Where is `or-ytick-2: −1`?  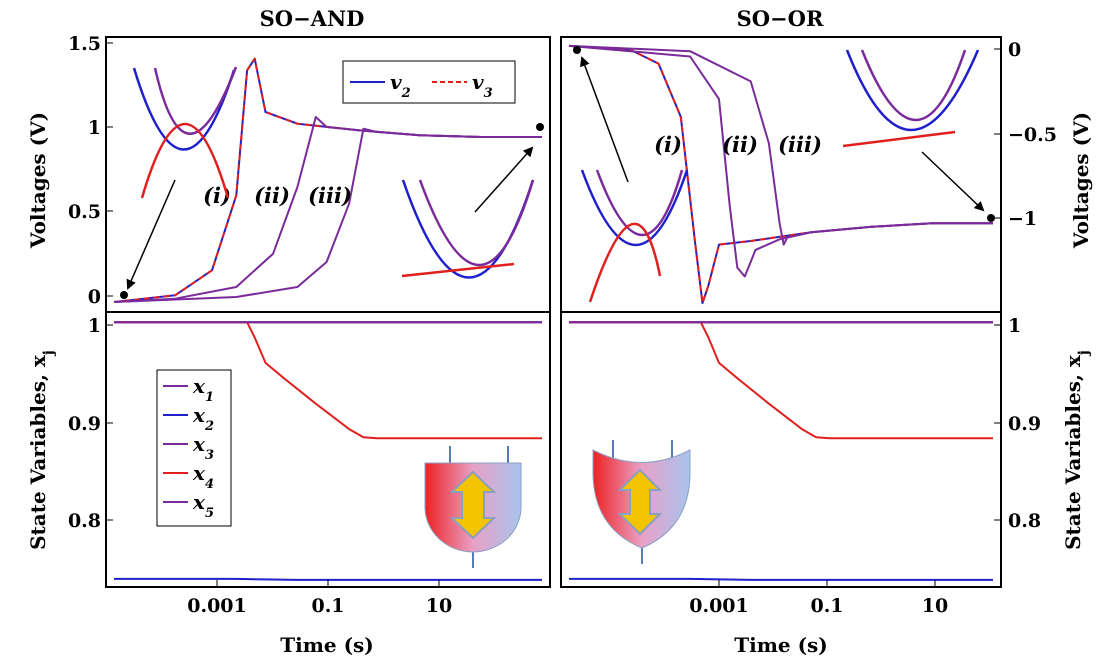
or-ytick-2: −1 is located at coordinates (1022, 219).